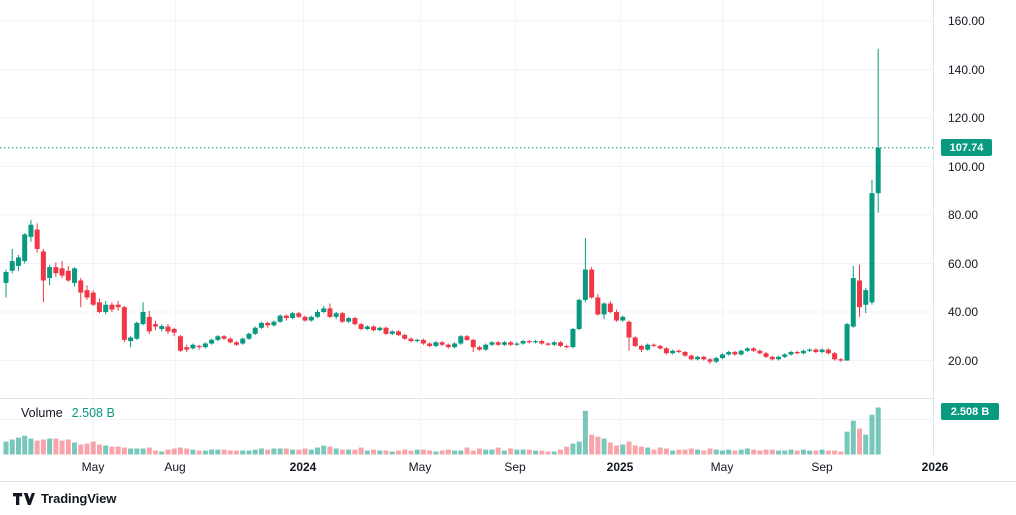  Describe the element at coordinates (68, 413) in the screenshot. I see `volume-legend: Volume 2.508 B` at that location.